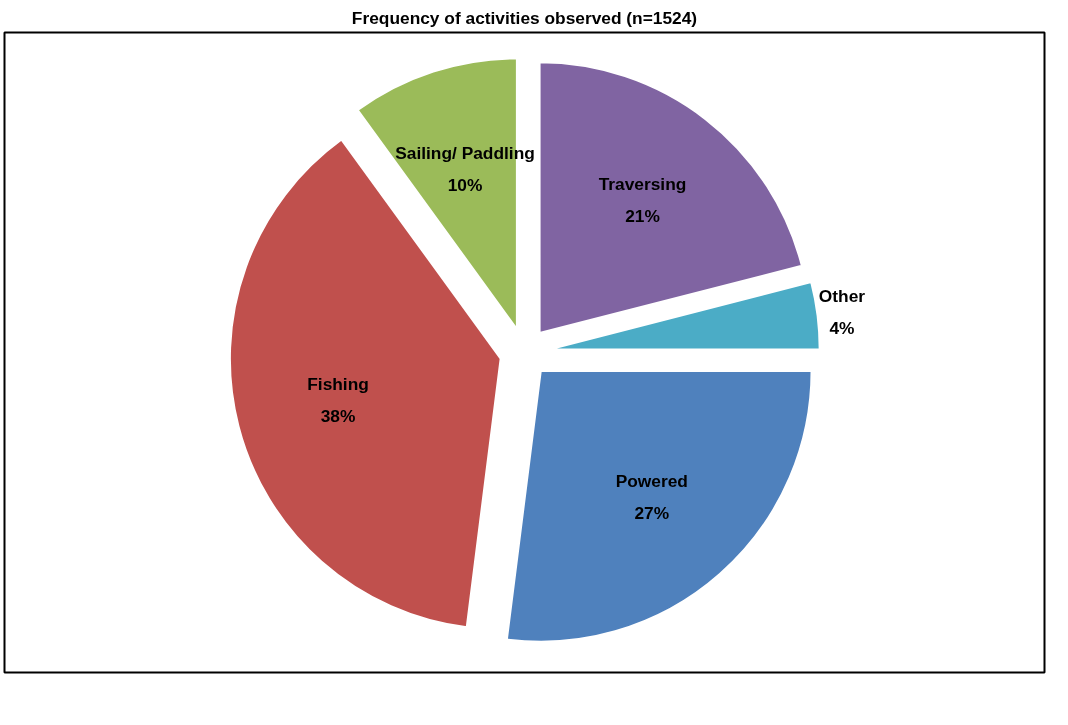 This screenshot has height=725, width=1068. What do you see at coordinates (652, 512) in the screenshot?
I see `data-label: 27%` at bounding box center [652, 512].